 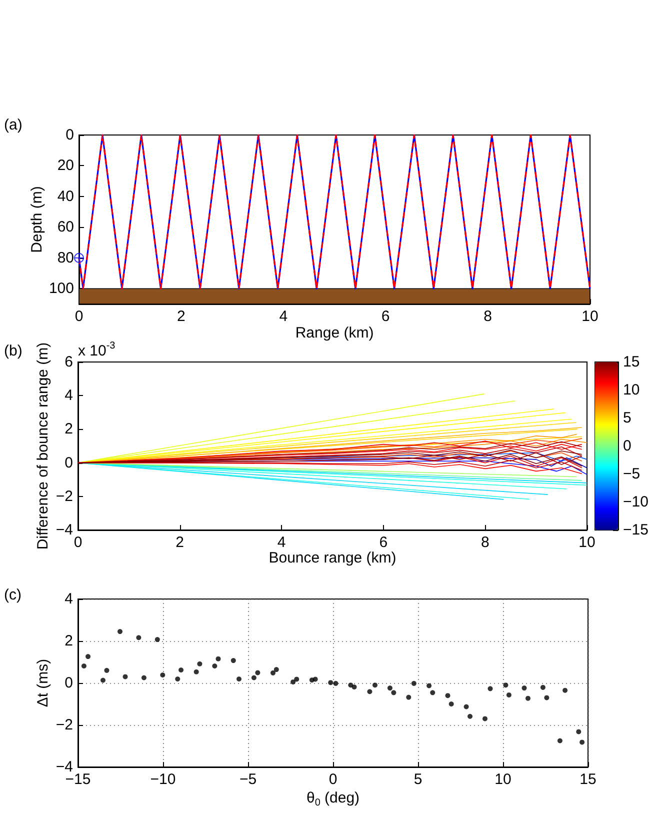 What do you see at coordinates (61, 289) in the screenshot?
I see `y-tick-label: 100` at bounding box center [61, 289].